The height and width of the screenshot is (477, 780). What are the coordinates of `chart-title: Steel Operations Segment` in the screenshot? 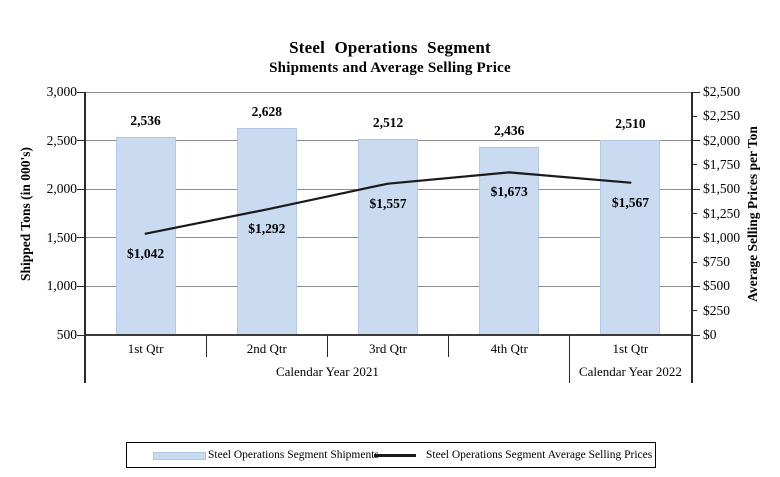 It's located at (390, 47).